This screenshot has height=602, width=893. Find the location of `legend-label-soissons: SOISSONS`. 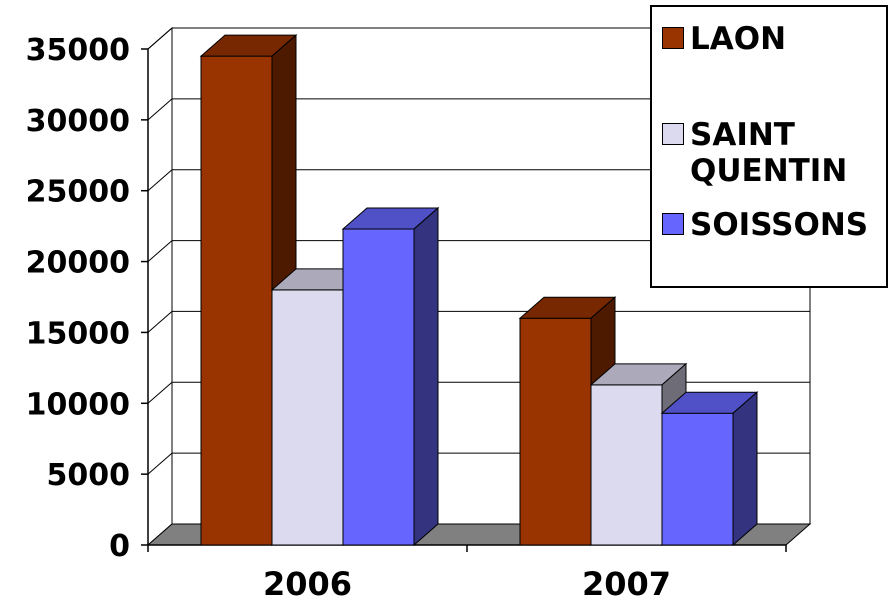

legend-label-soissons: SOISSONS is located at coordinates (779, 225).